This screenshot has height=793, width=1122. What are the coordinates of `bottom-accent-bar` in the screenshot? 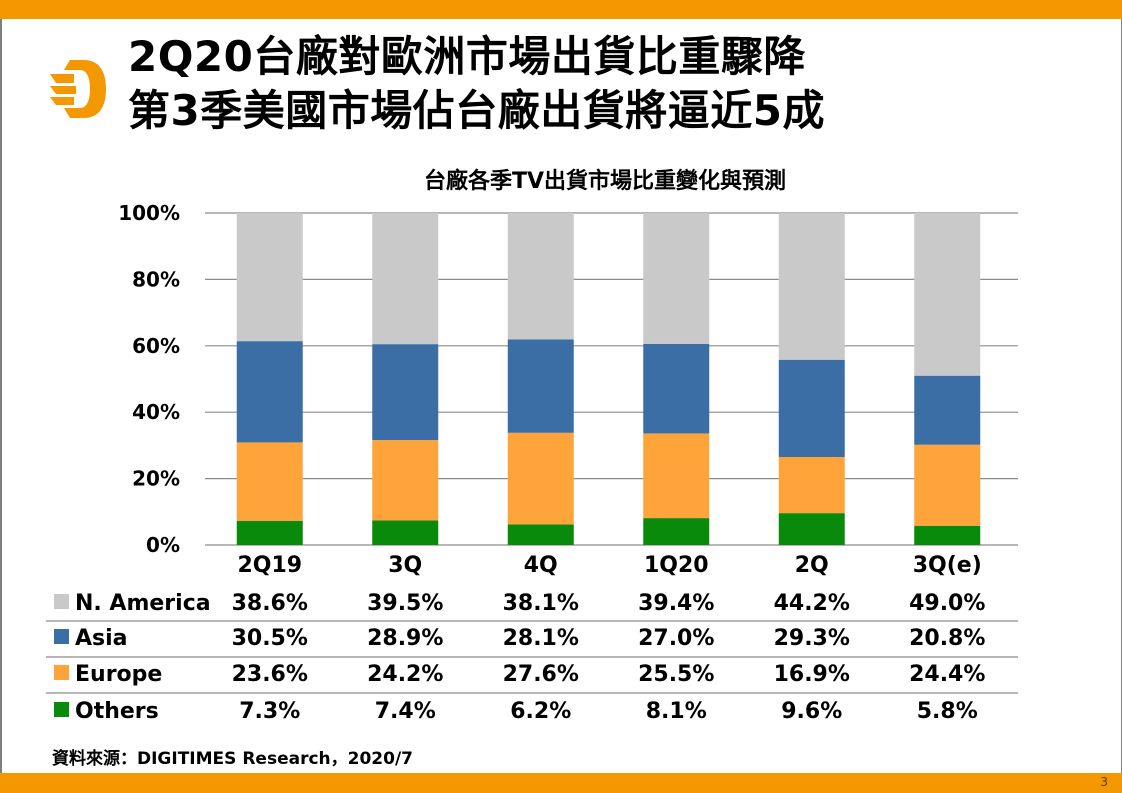 It's located at (561, 783).